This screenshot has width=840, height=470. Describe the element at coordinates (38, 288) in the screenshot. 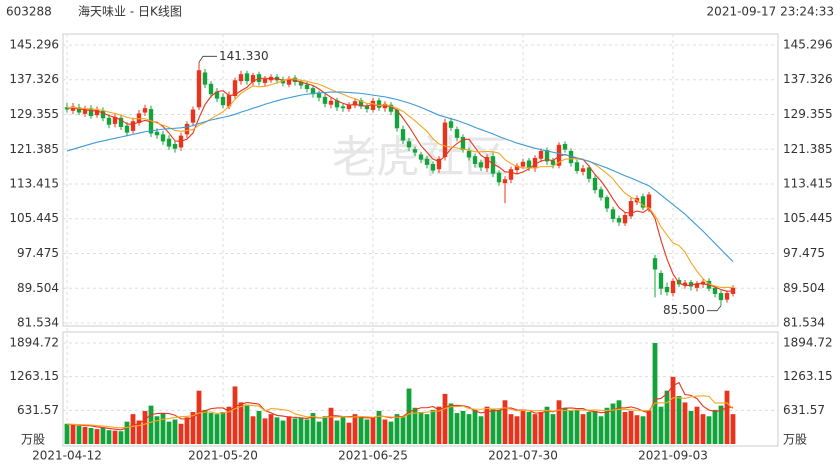

I see `y-tick-label: 89.504` at that location.